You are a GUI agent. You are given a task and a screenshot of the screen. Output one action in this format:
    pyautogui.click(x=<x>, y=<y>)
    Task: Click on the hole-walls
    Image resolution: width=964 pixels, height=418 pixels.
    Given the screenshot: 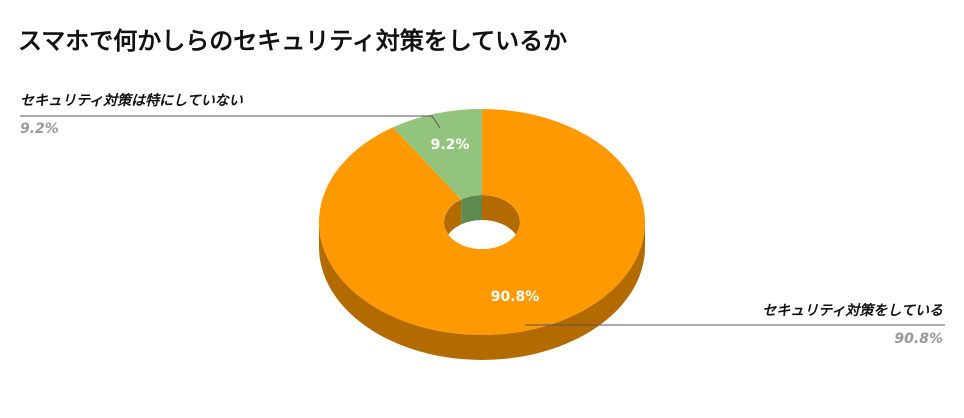 What is the action you would take?
    pyautogui.click(x=482, y=221)
    